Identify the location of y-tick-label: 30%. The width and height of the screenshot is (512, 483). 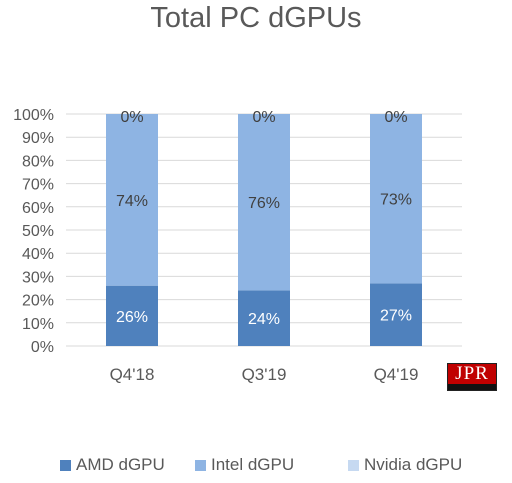
(38, 277).